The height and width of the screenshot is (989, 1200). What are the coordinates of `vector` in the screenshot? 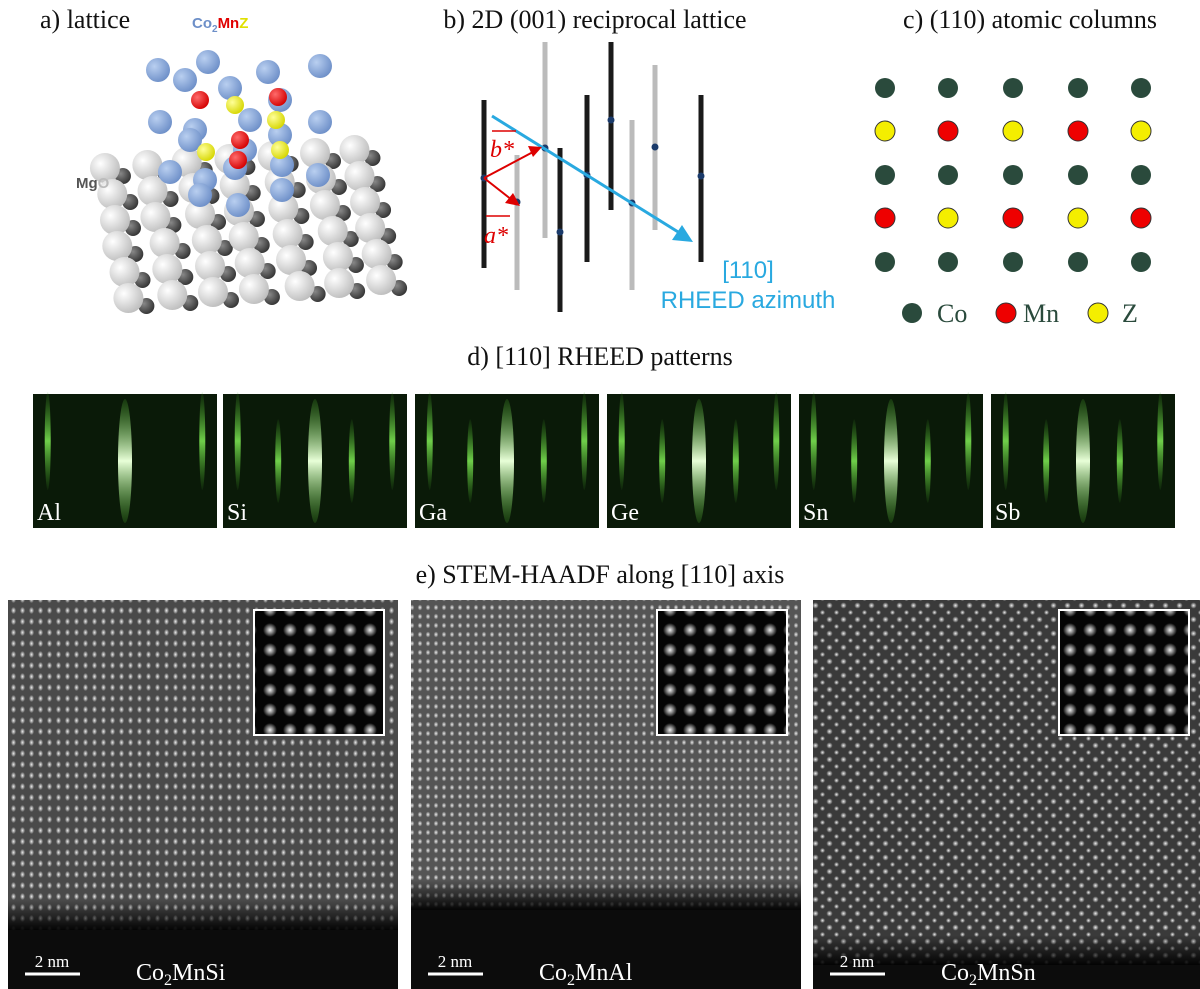 It's located at (498, 189).